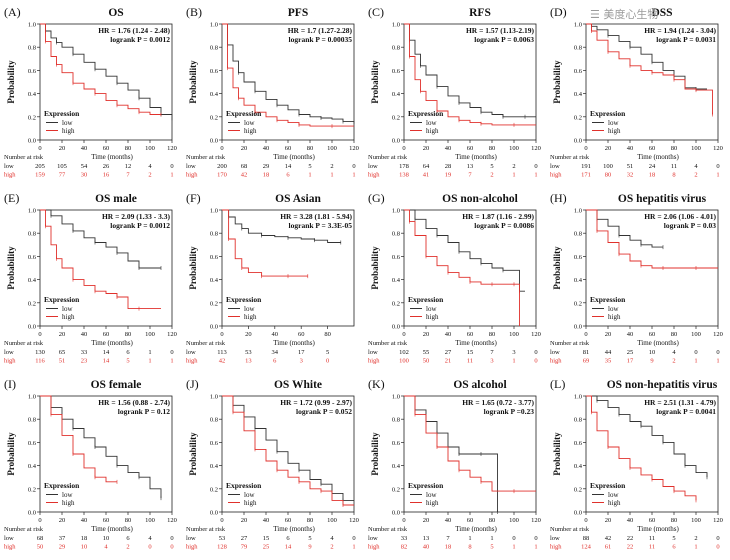 The image size is (730, 560). What do you see at coordinates (470, 175) in the screenshot?
I see `risk-count-high: 7` at bounding box center [470, 175].